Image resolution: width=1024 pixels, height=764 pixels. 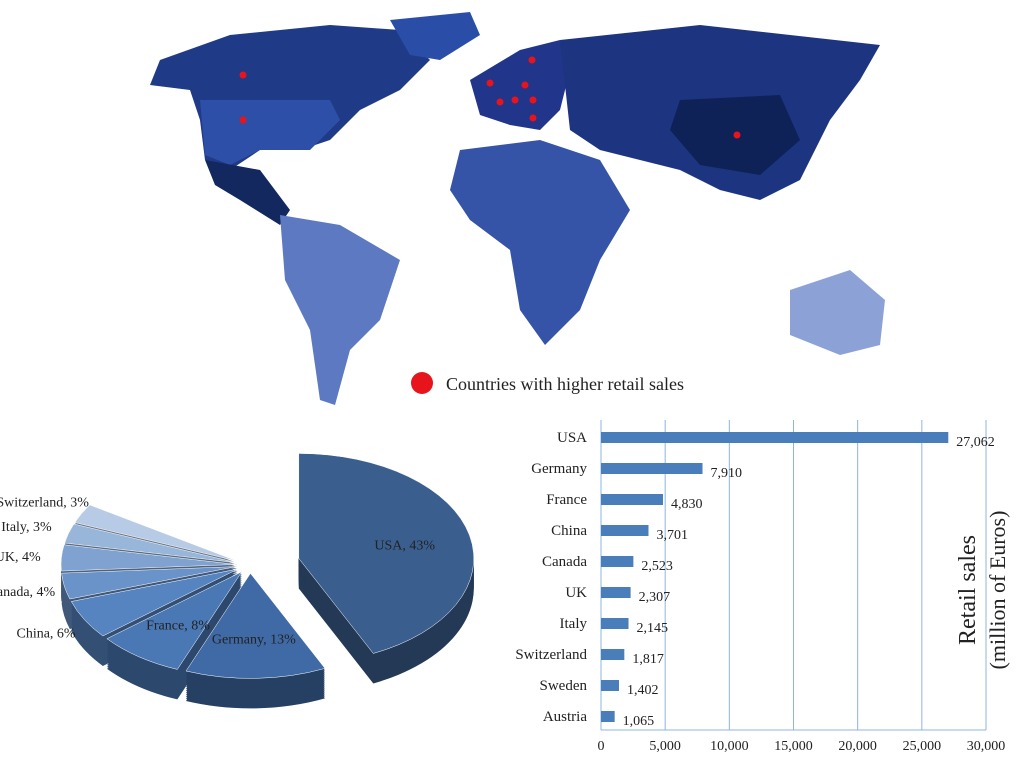 I want to click on value-label: 2,523, so click(x=657, y=566).